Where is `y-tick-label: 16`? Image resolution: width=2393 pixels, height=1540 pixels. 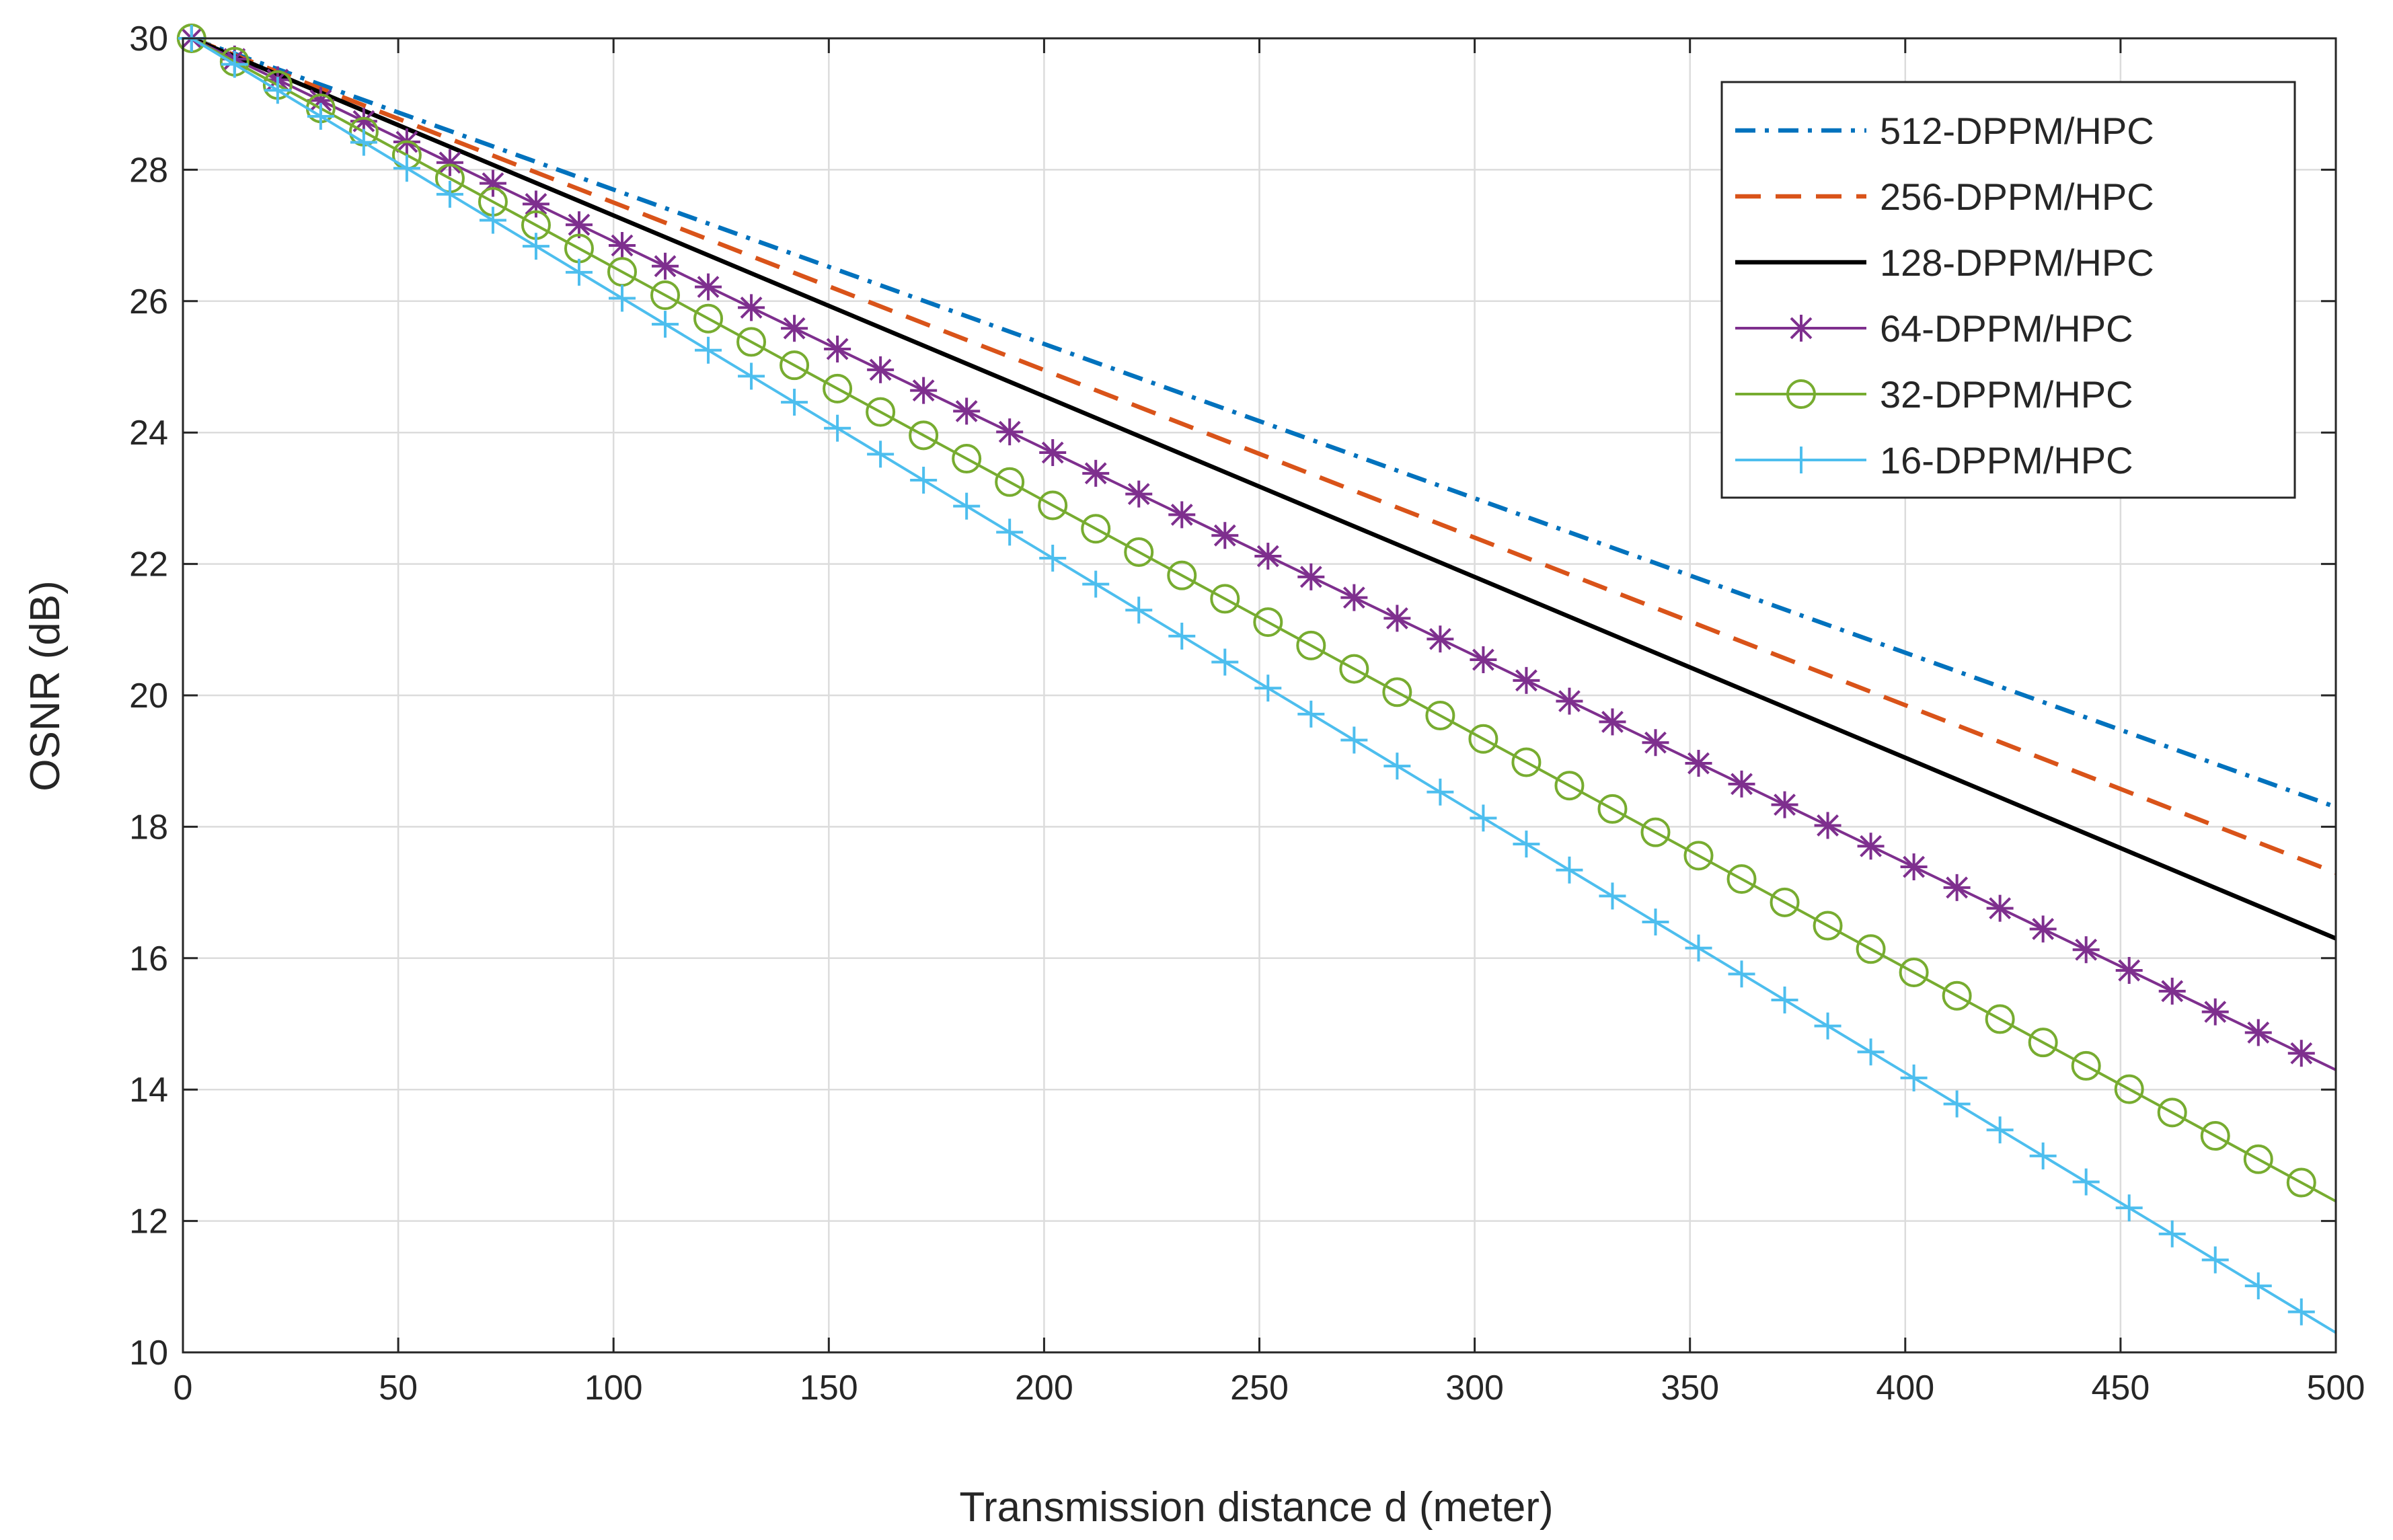 y-tick-label: 16 is located at coordinates (148, 958).